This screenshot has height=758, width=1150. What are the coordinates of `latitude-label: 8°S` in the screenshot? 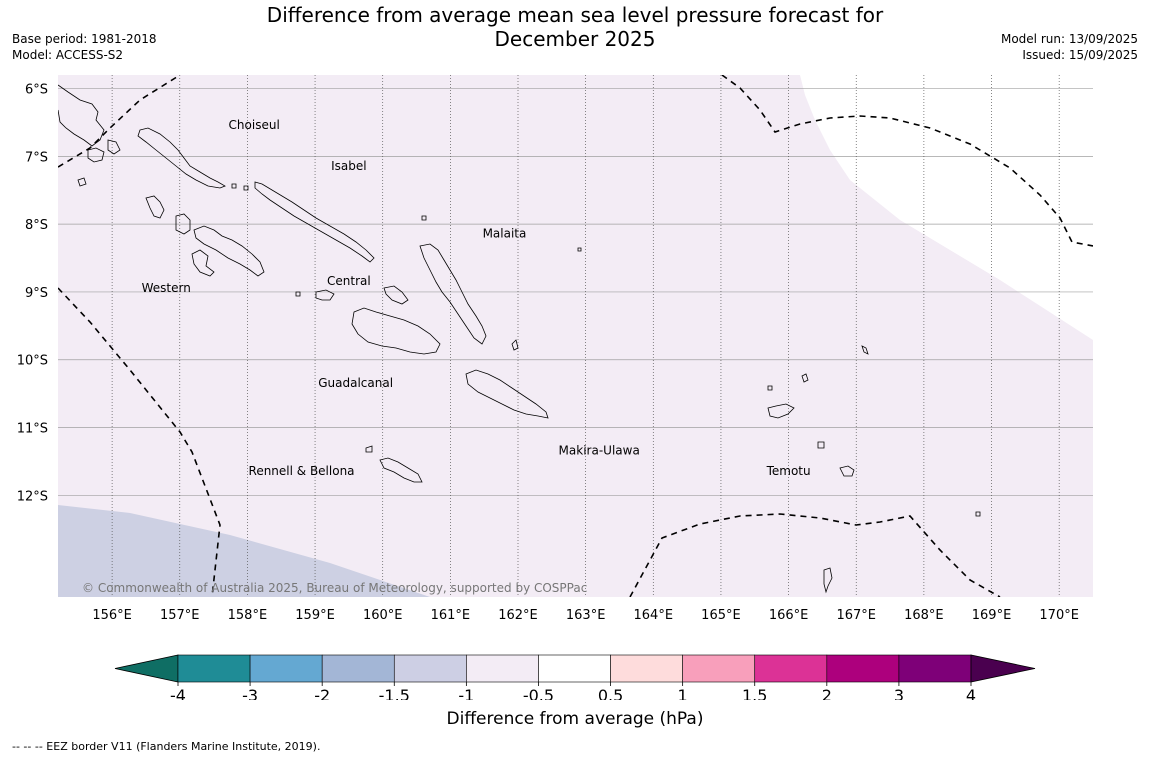 It's located at (36, 225).